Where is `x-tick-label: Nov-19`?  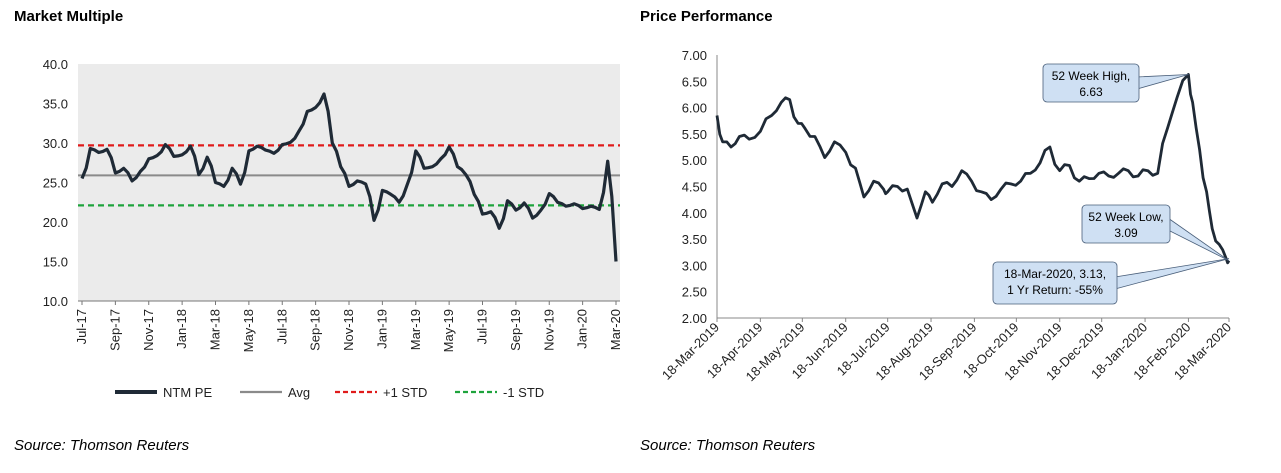 x-tick-label: Nov-19 is located at coordinates (548, 330).